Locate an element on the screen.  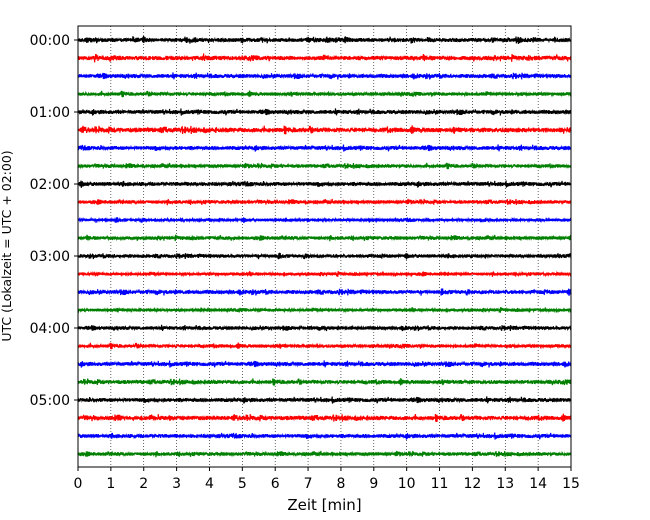
y-tick-label: 00:00 is located at coordinates (50, 41).